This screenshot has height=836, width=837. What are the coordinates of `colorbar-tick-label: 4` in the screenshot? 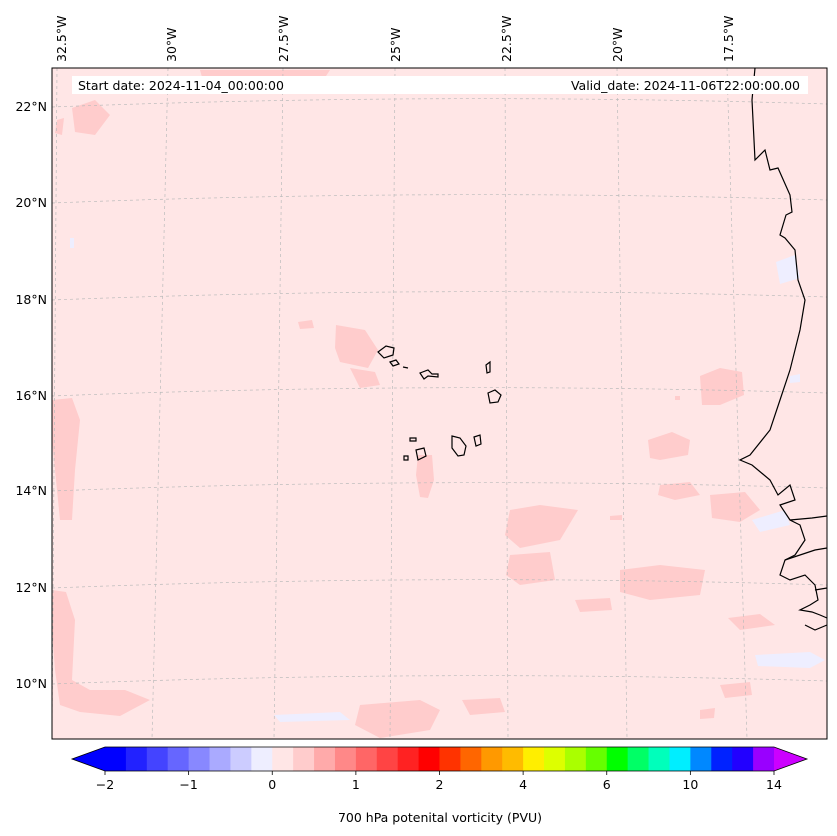 It's located at (523, 784).